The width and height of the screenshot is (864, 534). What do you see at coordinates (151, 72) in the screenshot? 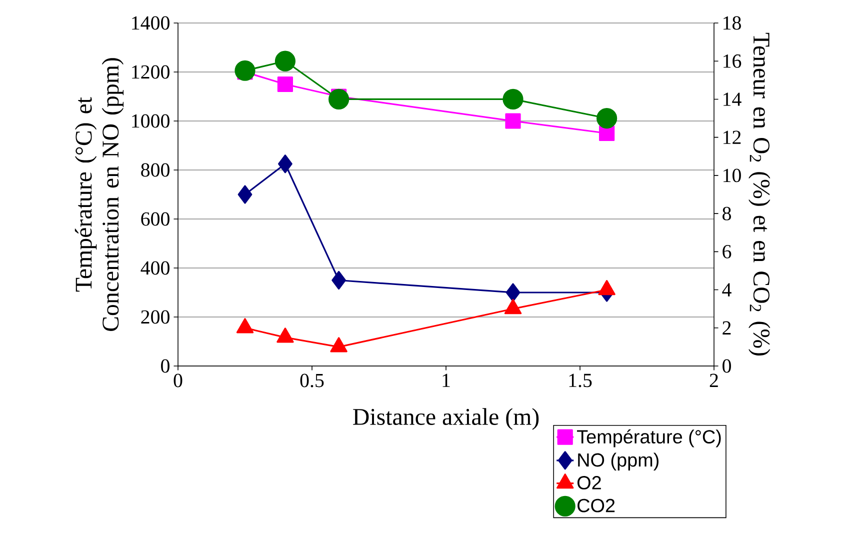
I see `y-tick-label: 1200` at bounding box center [151, 72].